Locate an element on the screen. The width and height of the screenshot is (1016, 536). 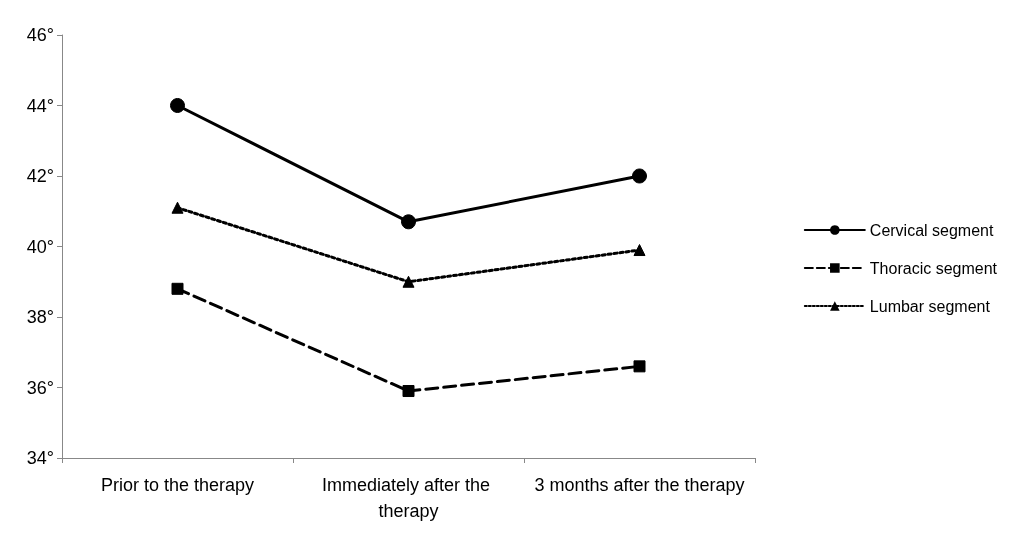
y-tick-label: 34° is located at coordinates (40, 458).